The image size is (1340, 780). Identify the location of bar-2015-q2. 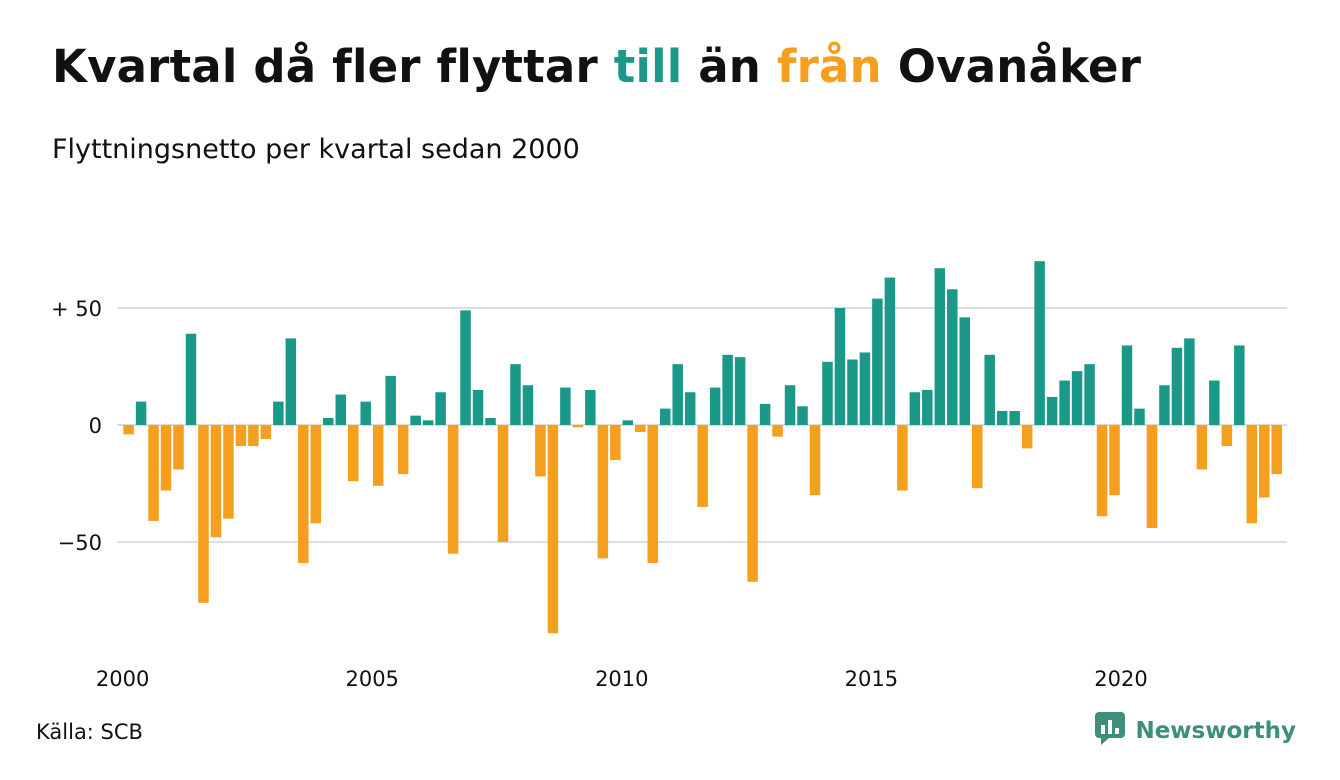
(890, 351).